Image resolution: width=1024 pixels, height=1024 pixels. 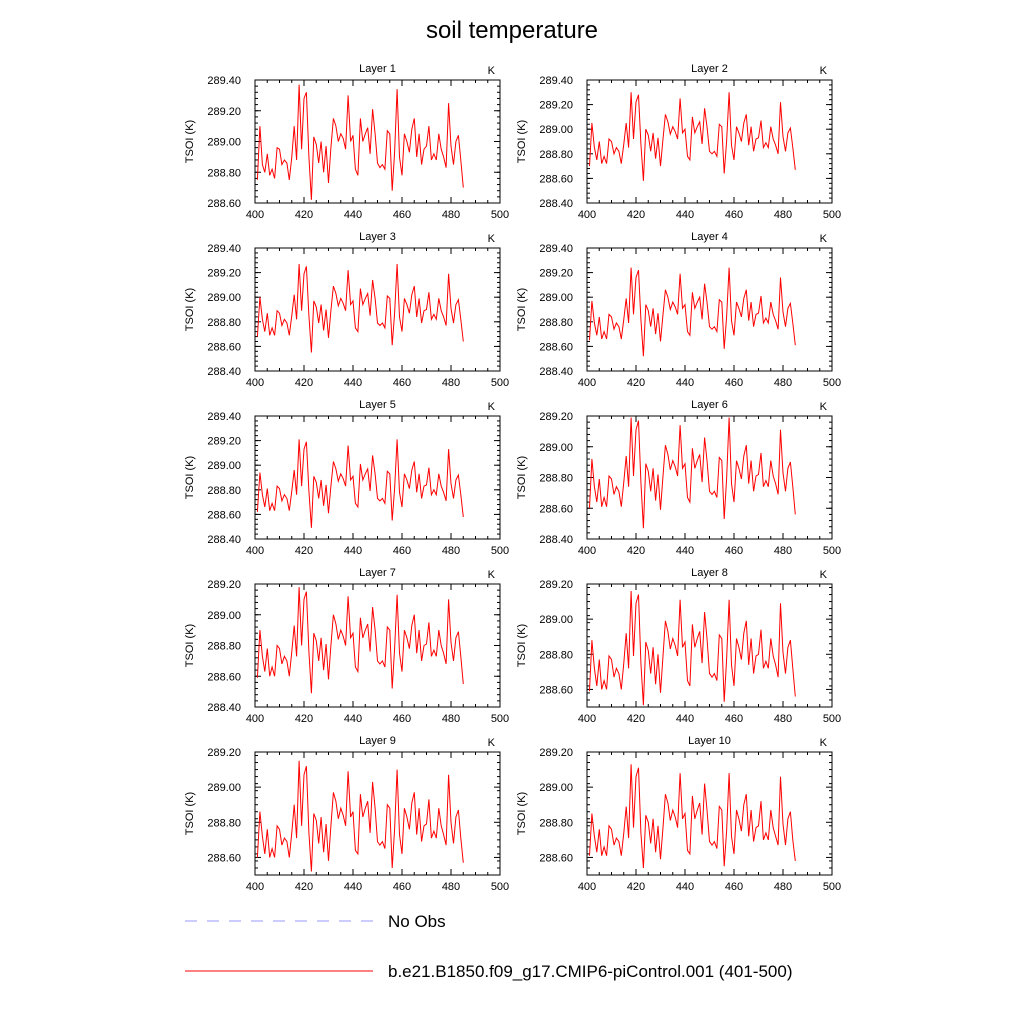 I want to click on panel-title: Layer 4, so click(x=709, y=237).